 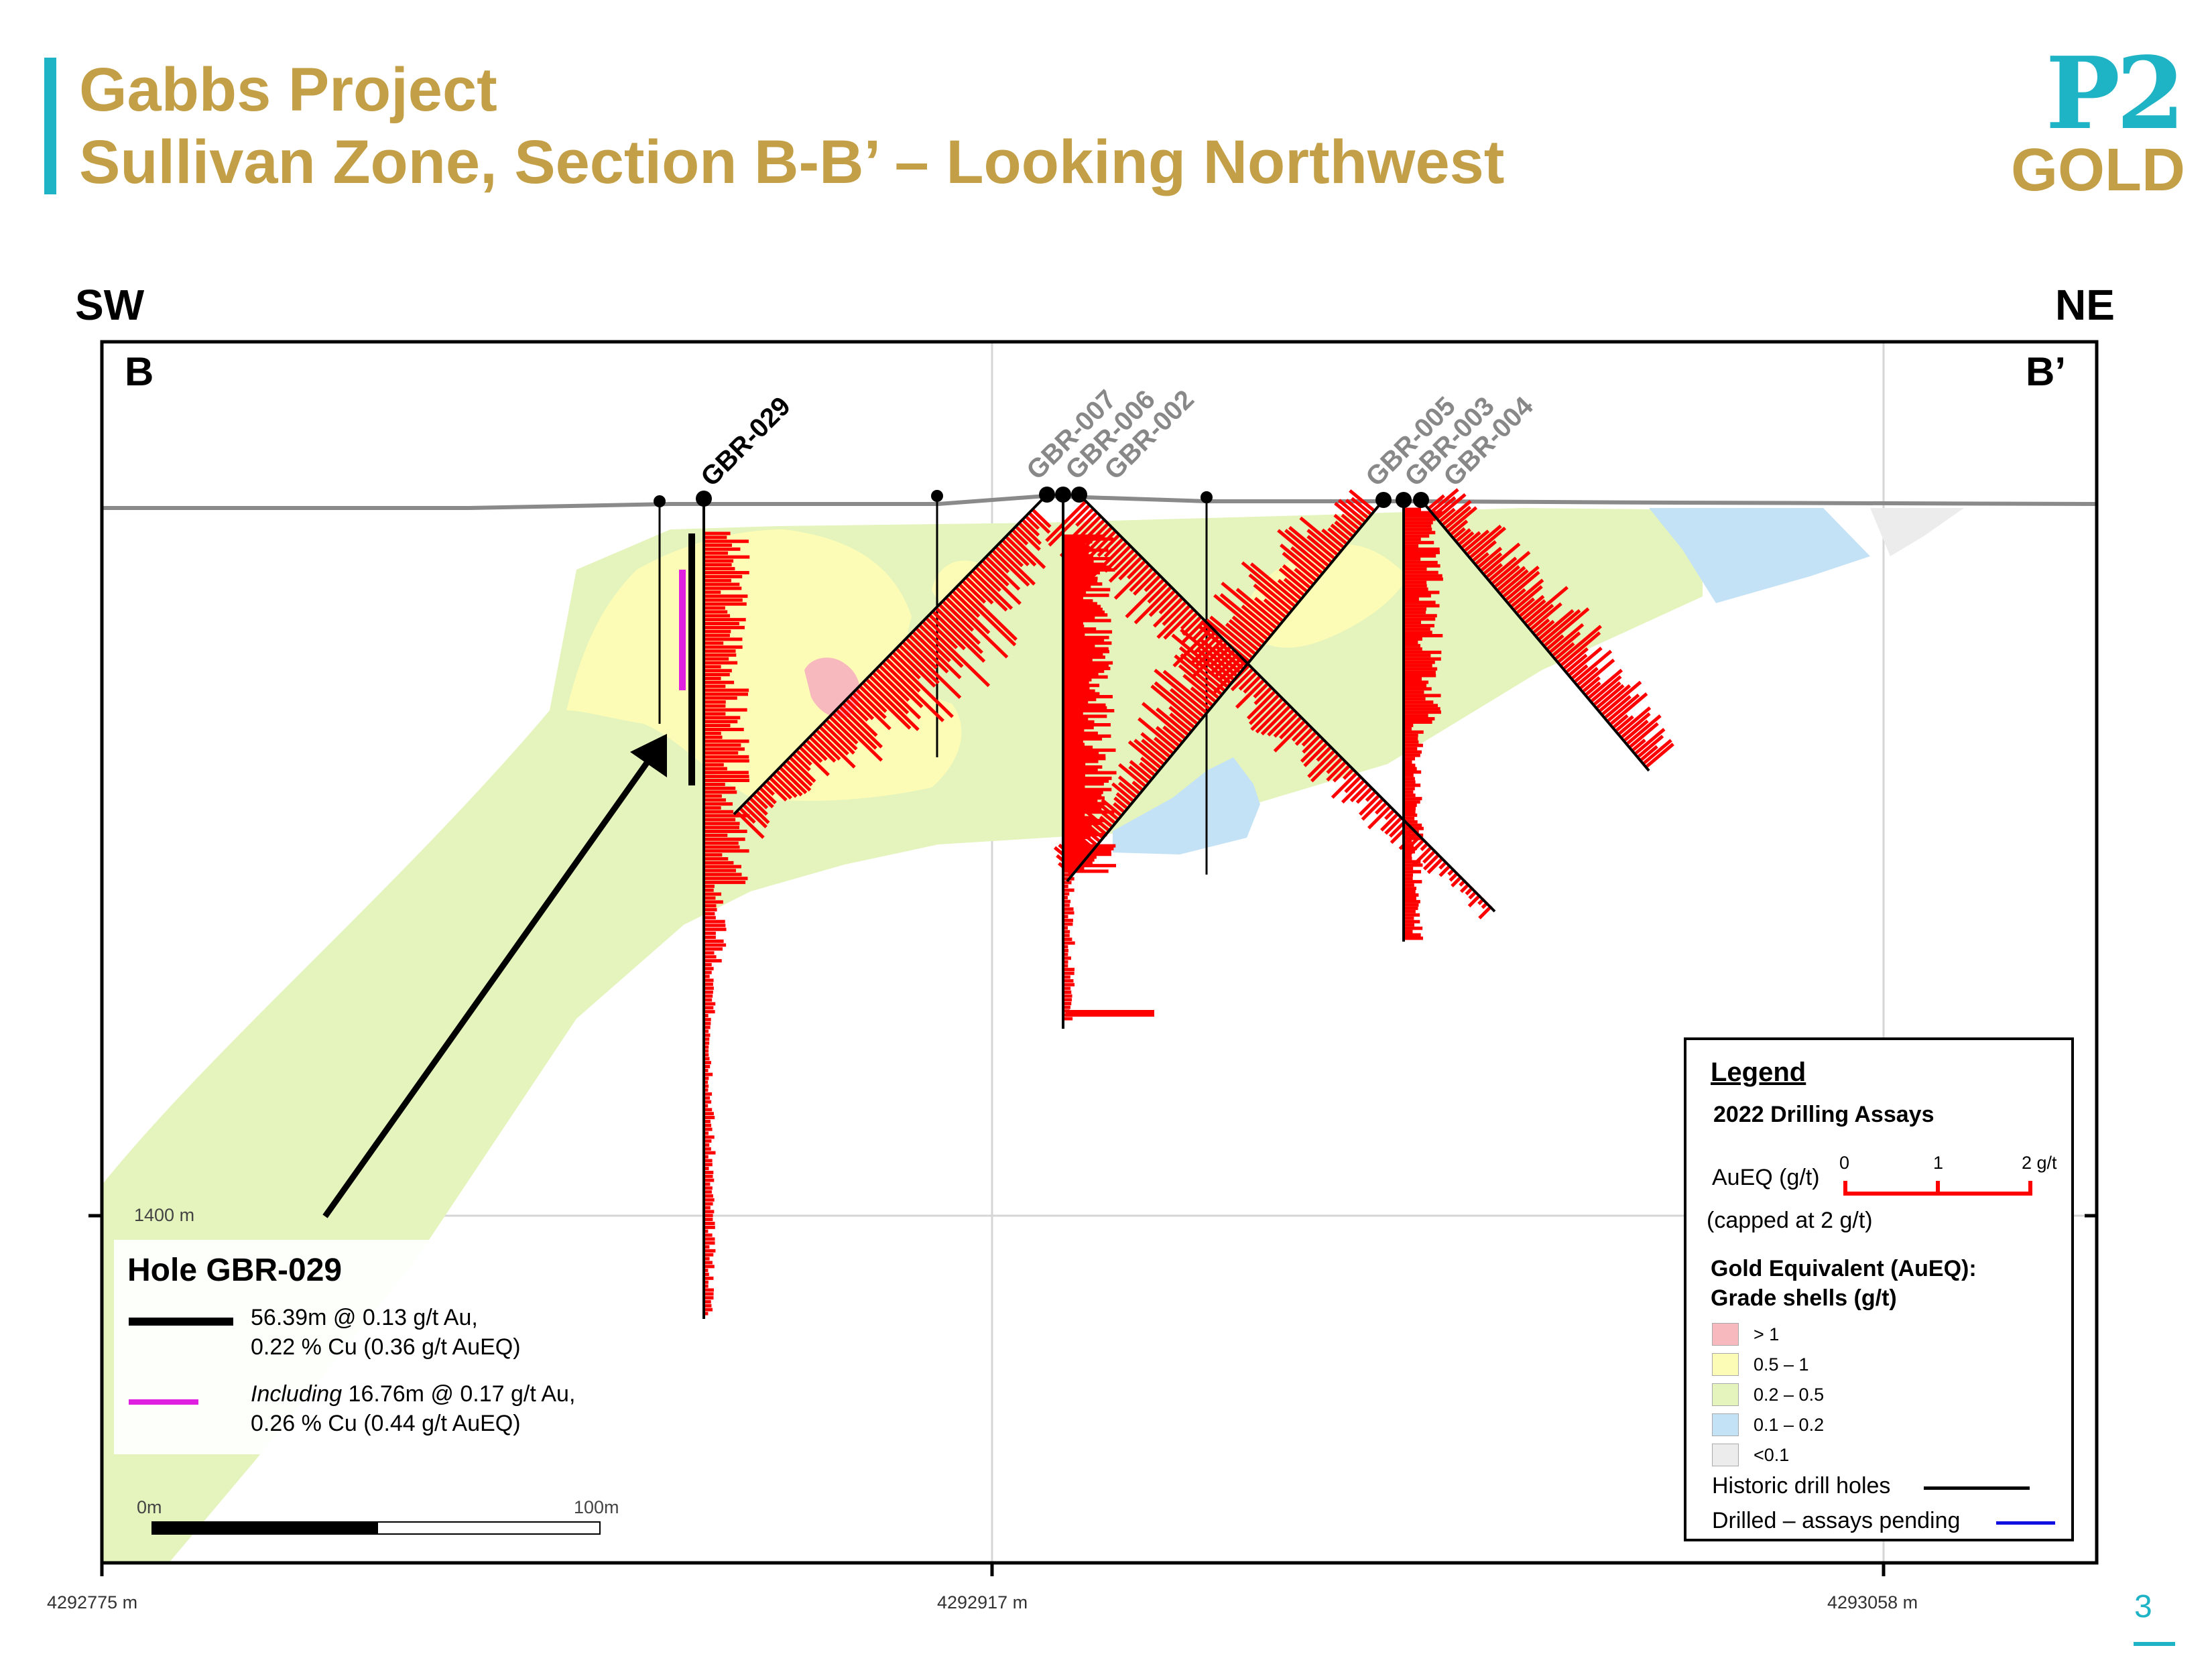 I want to click on legend-historic-line, so click(x=1977, y=1488).